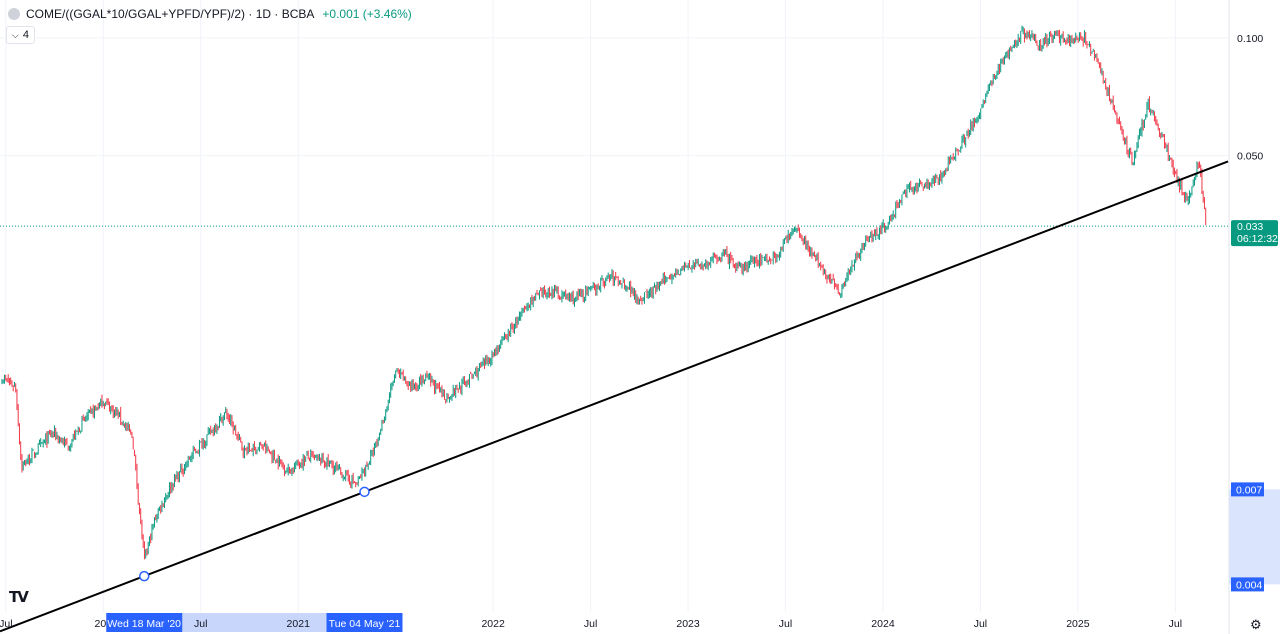 The width and height of the screenshot is (1280, 634). What do you see at coordinates (1250, 39) in the screenshot?
I see `price-axis-label: 0.100` at bounding box center [1250, 39].